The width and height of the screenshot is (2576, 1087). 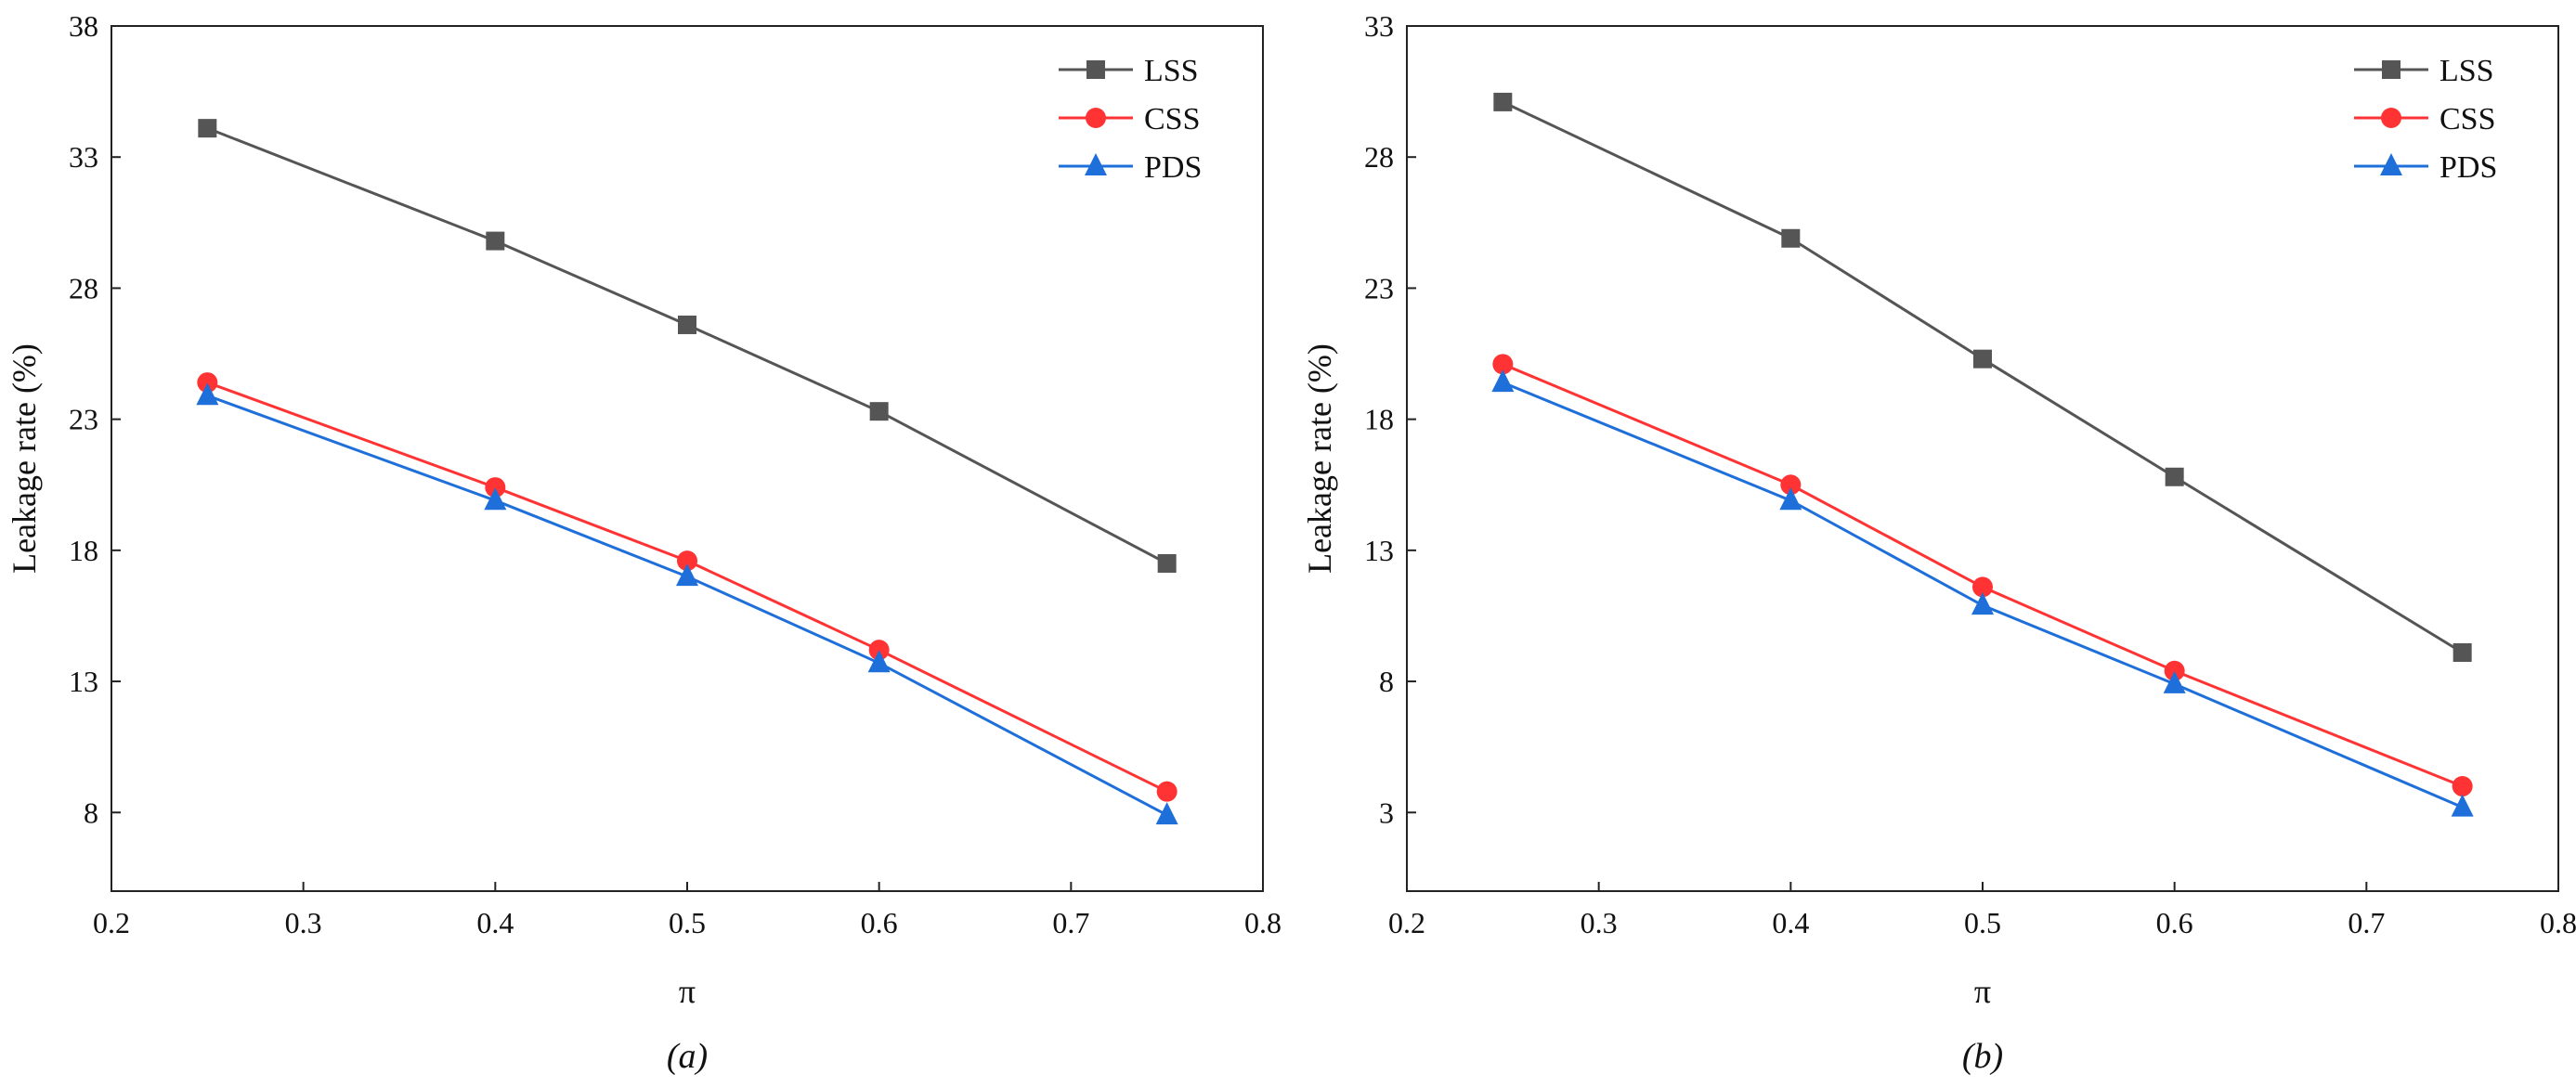 What do you see at coordinates (1982, 1056) in the screenshot?
I see `panel-caption: (b)` at bounding box center [1982, 1056].